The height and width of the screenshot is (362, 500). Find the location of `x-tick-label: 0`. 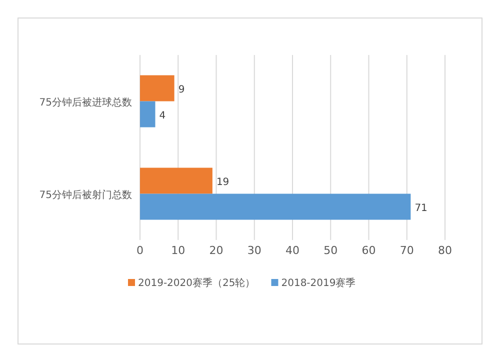

x-tick-label: 0 is located at coordinates (140, 250).